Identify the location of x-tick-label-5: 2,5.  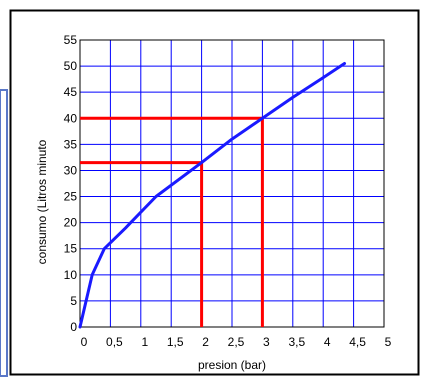
(236, 342).